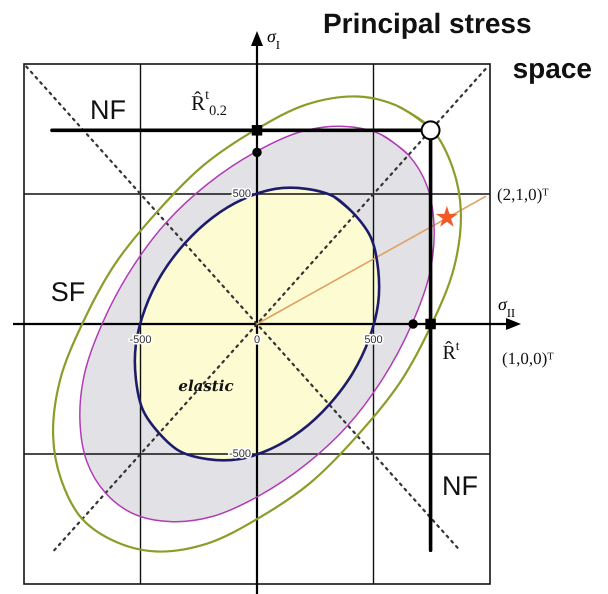  What do you see at coordinates (273, 39) in the screenshot?
I see `y-axis-title: σ$_{I}$` at bounding box center [273, 39].